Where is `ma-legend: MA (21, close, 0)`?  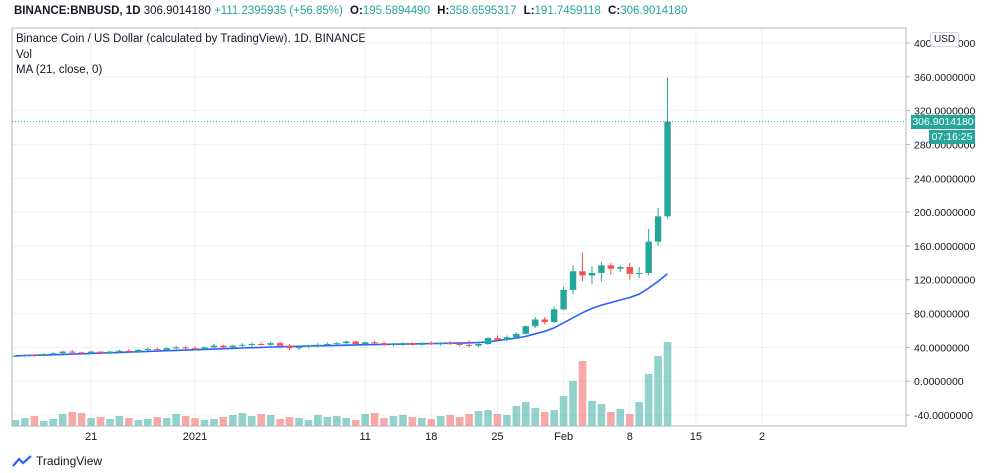 ma-legend: MA (21, close, 0) is located at coordinates (59, 70).